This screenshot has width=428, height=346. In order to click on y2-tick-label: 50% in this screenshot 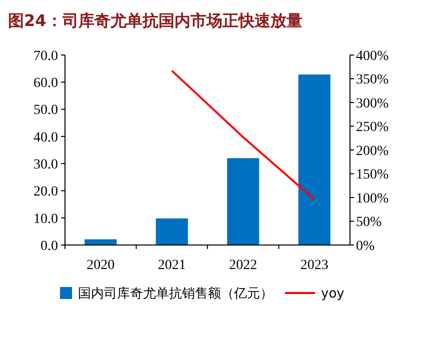, I will do `click(369, 222)`.